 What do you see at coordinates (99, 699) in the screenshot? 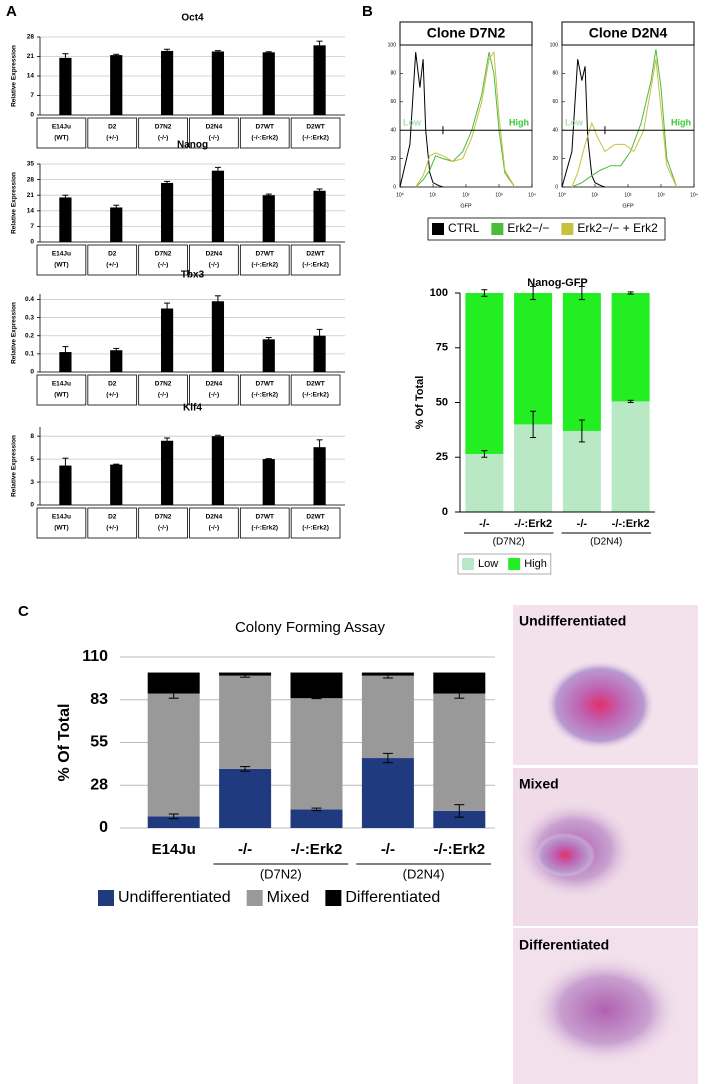
I see `y-tick-label: 83` at bounding box center [99, 699].